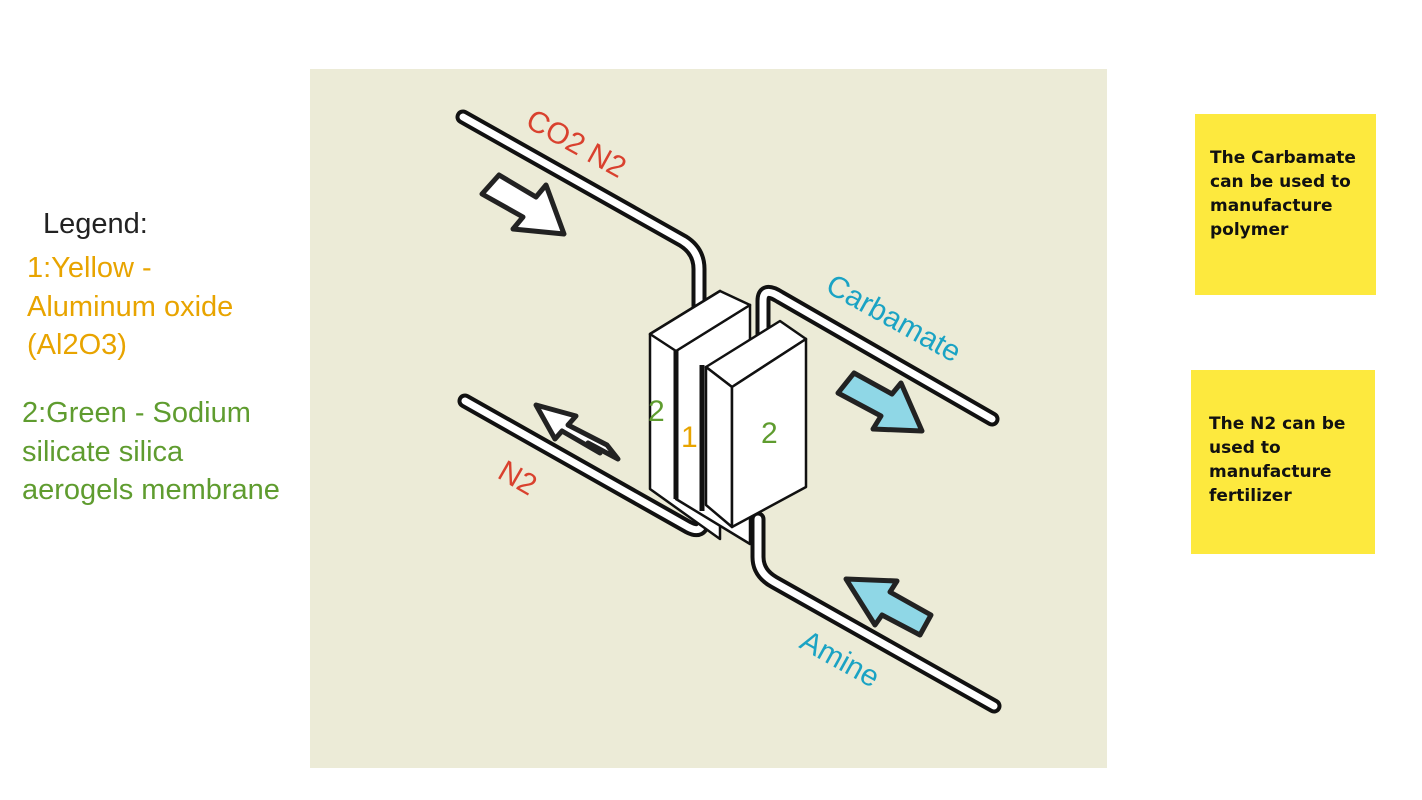 Image resolution: width=1422 pixels, height=800 pixels. Describe the element at coordinates (577, 432) in the screenshot. I see `n2-flow-arrow-icon` at that location.